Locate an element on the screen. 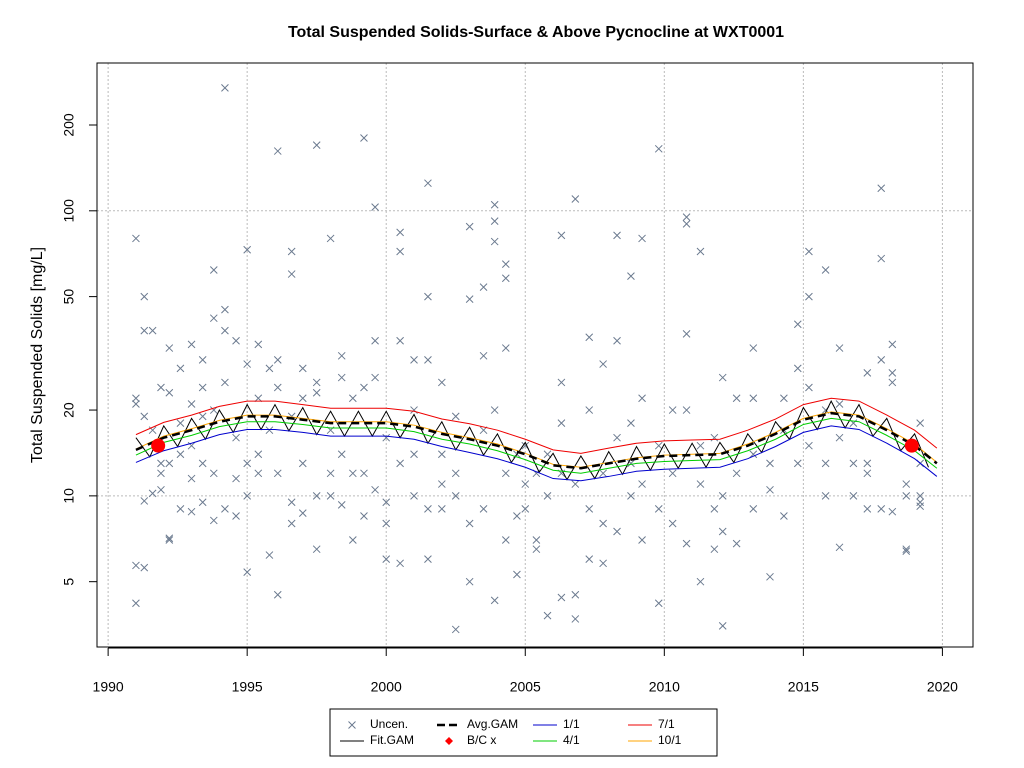 Image resolution: width=1024 pixels, height=768 pixels. x-tick-label: 1990 is located at coordinates (108, 687).